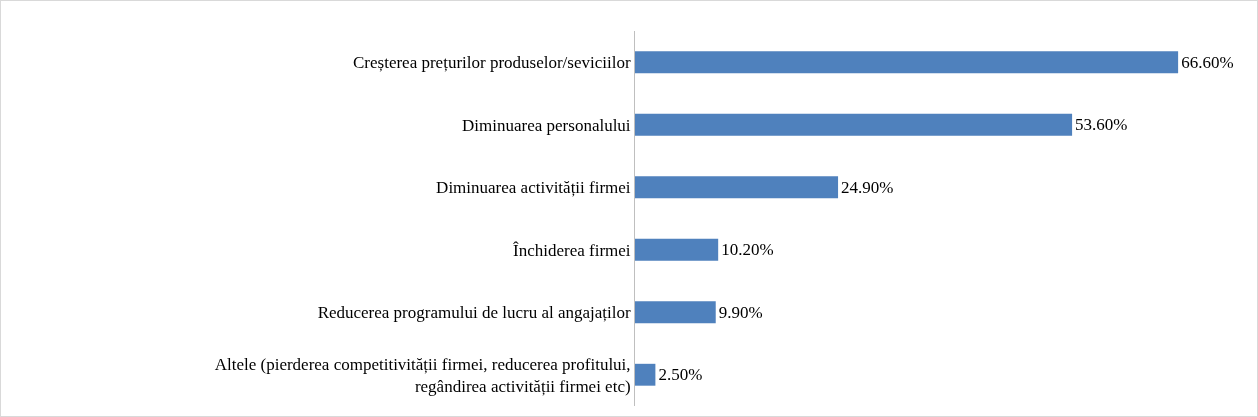 This screenshot has width=1258, height=417. What do you see at coordinates (680, 375) in the screenshot?
I see `data-label: 2.50%` at bounding box center [680, 375].